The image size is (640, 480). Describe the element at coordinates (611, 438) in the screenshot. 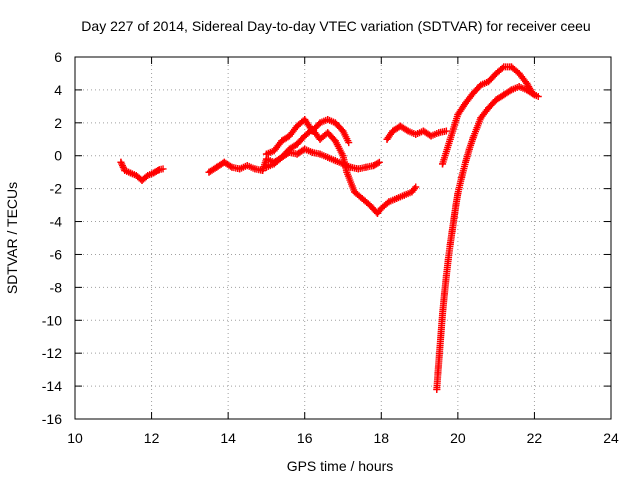

I see `x-tick-label: 24` at that location.